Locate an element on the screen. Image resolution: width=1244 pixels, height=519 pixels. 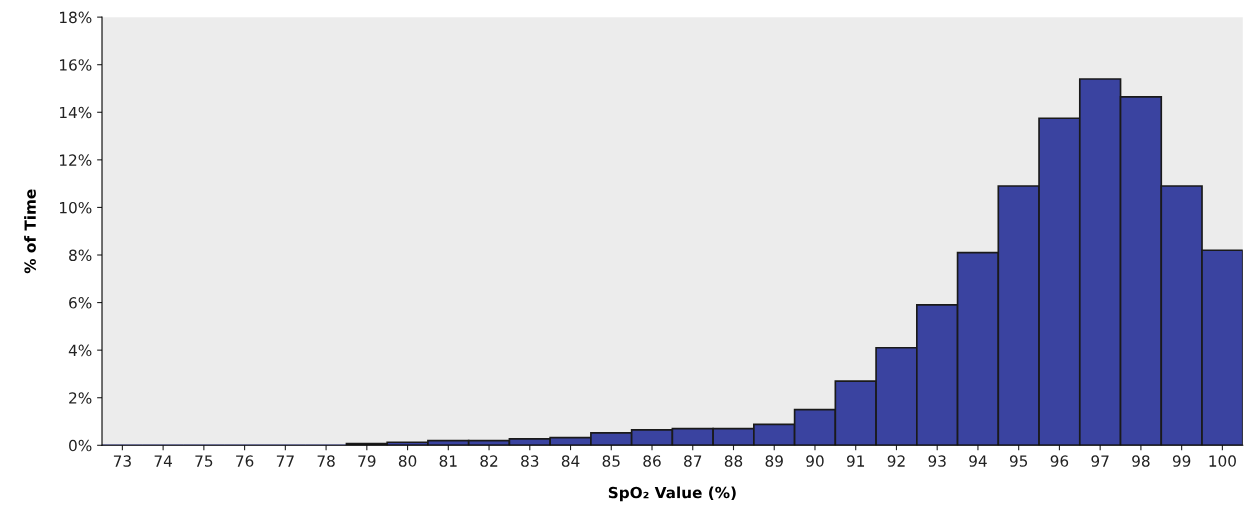
y-tick-label: 6% is located at coordinates (80, 303).